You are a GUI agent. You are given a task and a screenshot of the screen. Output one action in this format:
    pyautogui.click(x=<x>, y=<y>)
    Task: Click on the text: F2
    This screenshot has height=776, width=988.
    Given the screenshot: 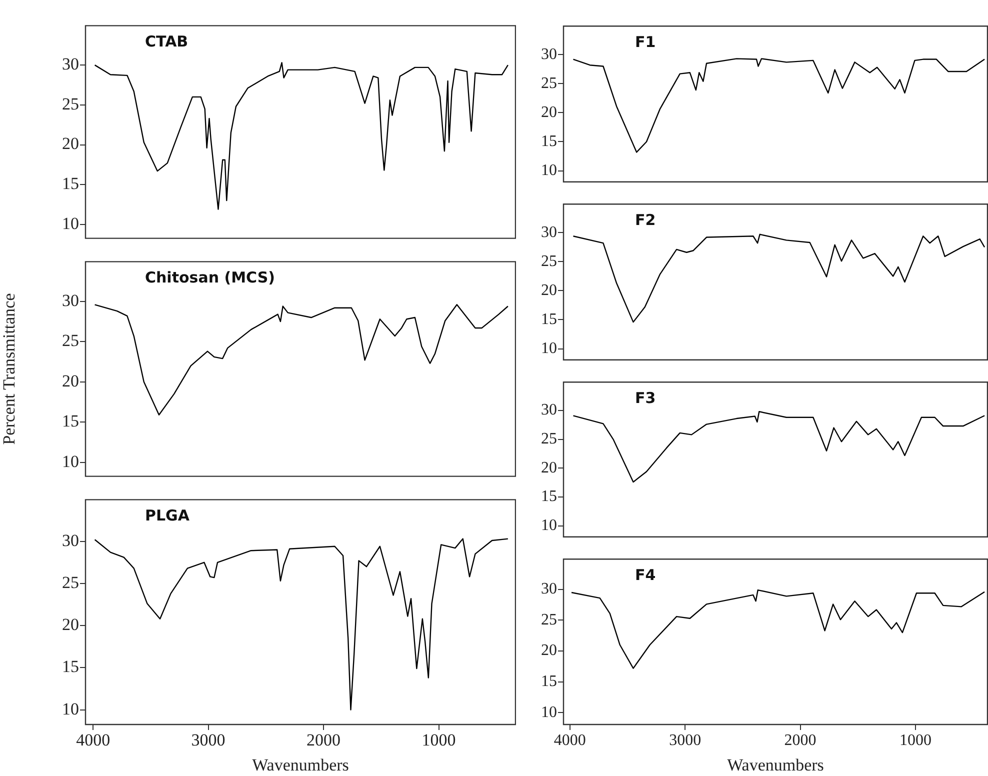 What is the action you would take?
    pyautogui.click(x=645, y=219)
    